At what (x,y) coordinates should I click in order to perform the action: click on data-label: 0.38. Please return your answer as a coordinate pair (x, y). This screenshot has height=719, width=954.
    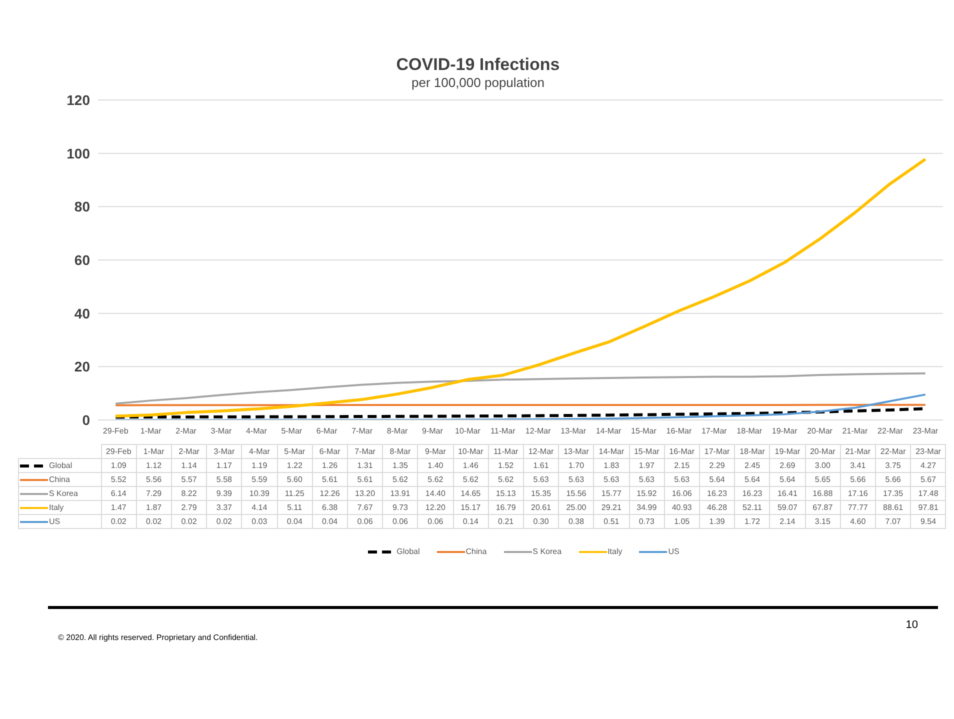
    Looking at the image, I should click on (576, 521).